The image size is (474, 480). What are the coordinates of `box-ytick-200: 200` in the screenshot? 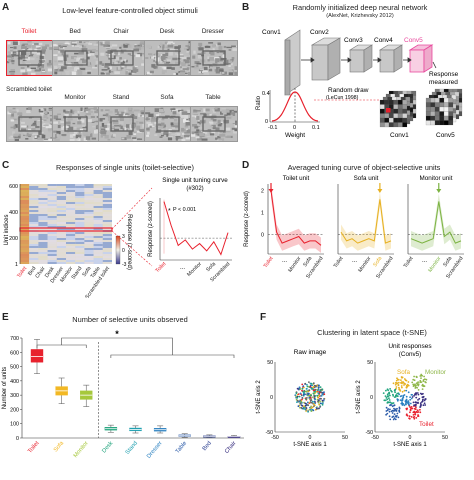 It's located at (14, 410).